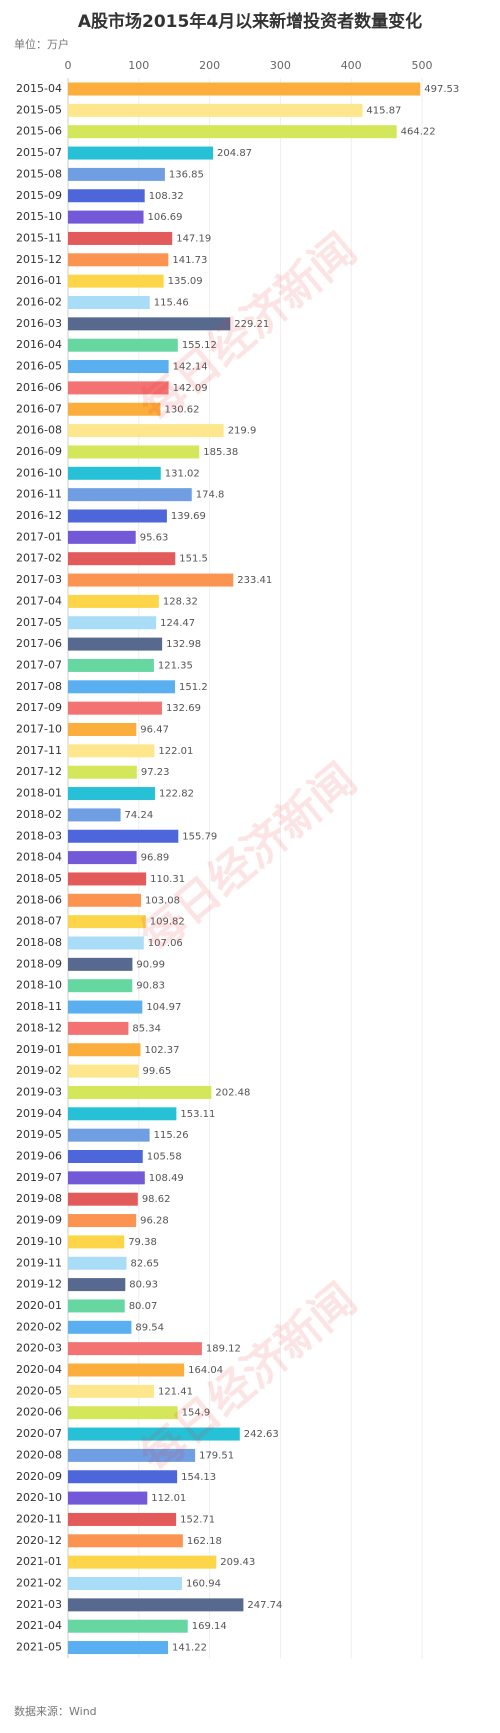  Describe the element at coordinates (39, 750) in the screenshot. I see `y-tick-label: 2017-11` at that location.